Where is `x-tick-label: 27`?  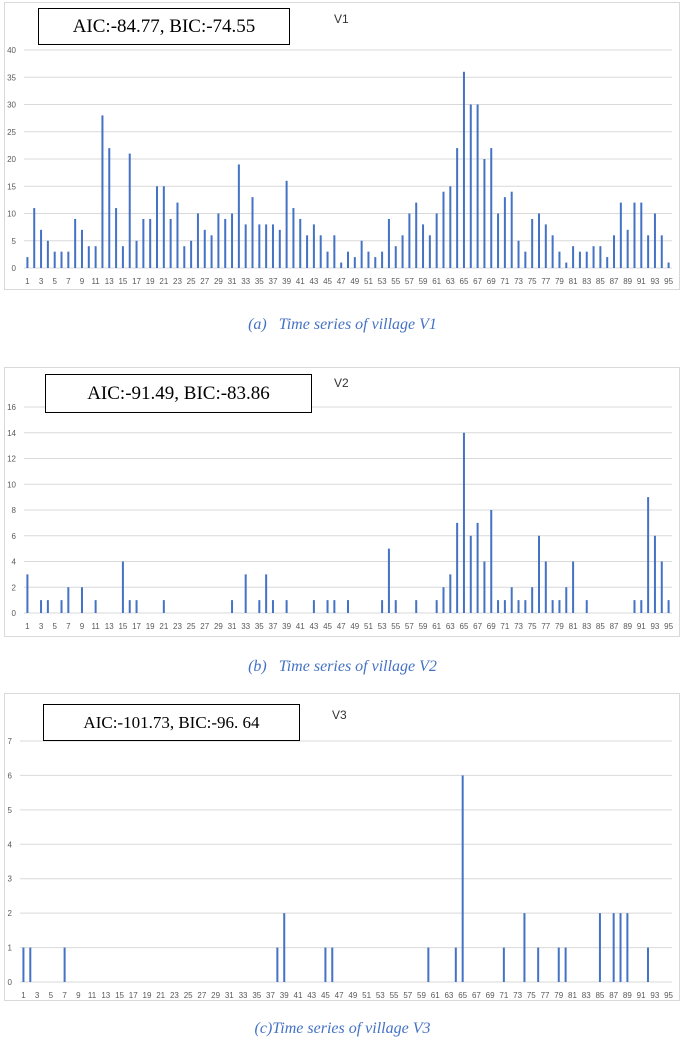 x-tick-label: 27 is located at coordinates (204, 626).